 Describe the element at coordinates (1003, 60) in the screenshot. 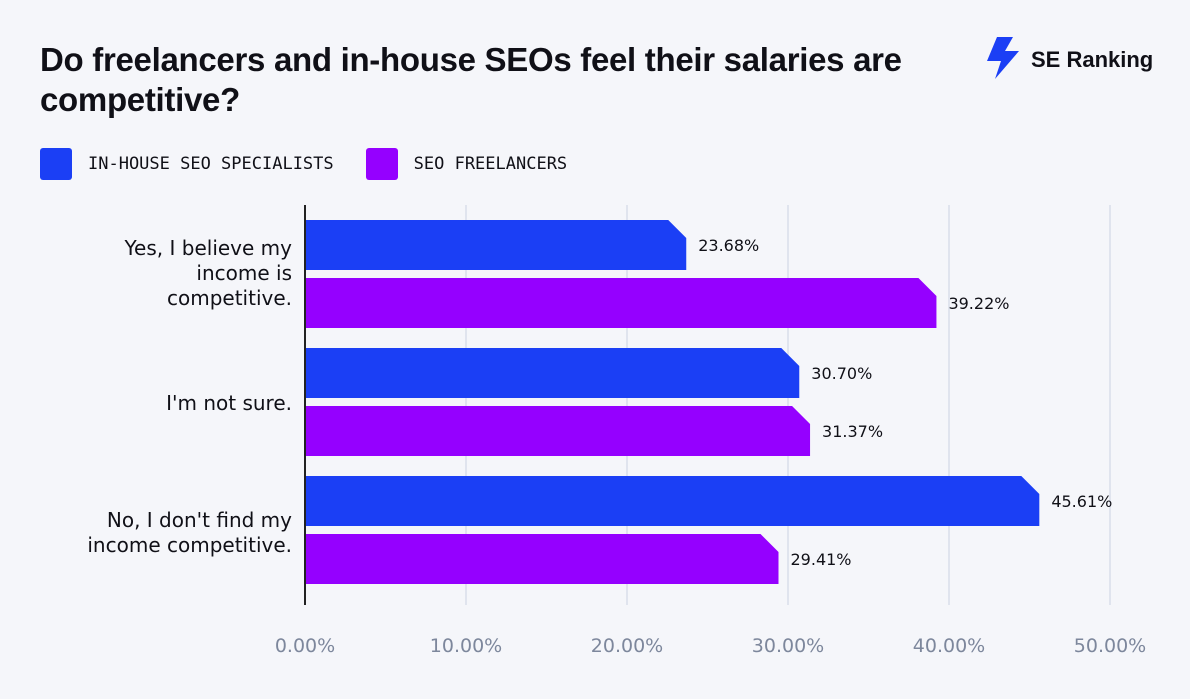

I see `se-ranking-bolt-icon` at that location.